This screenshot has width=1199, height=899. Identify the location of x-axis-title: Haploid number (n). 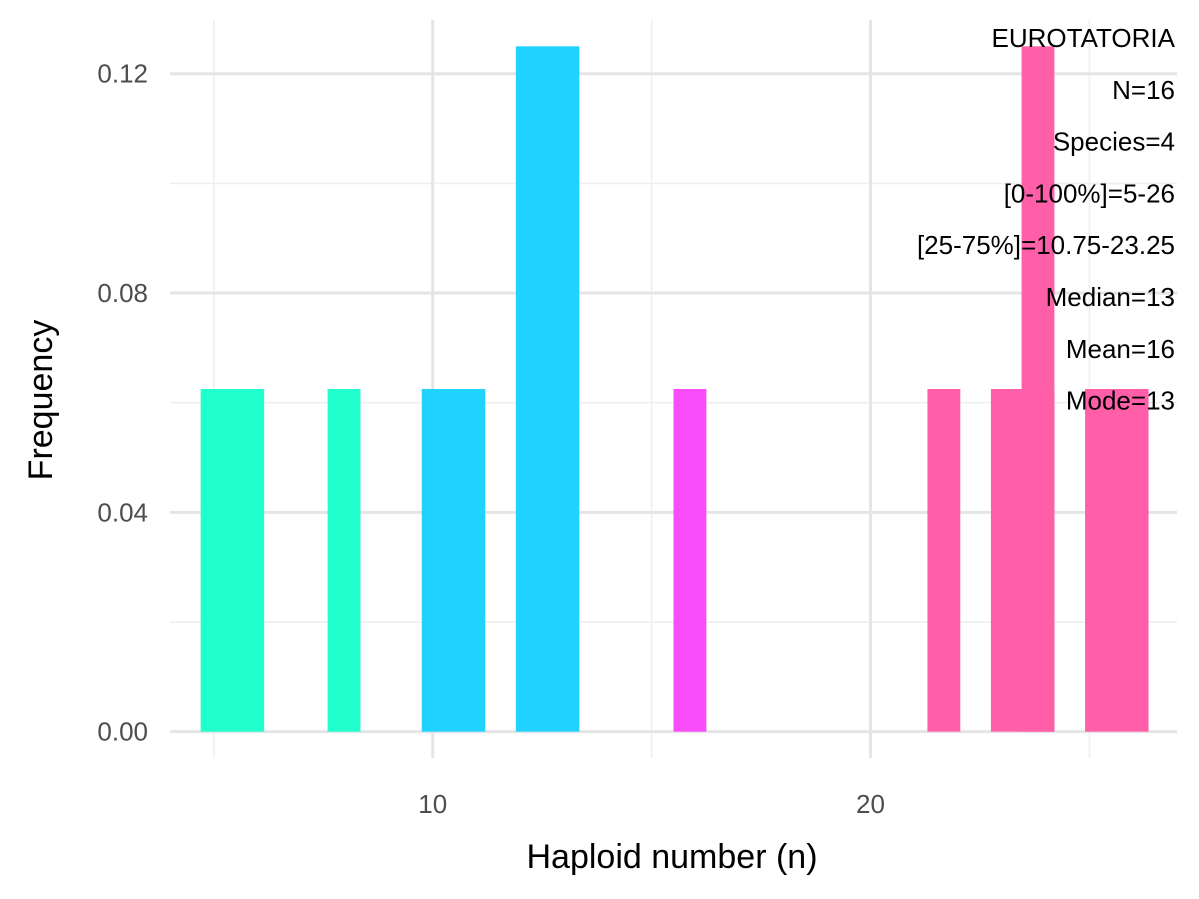
(671, 857).